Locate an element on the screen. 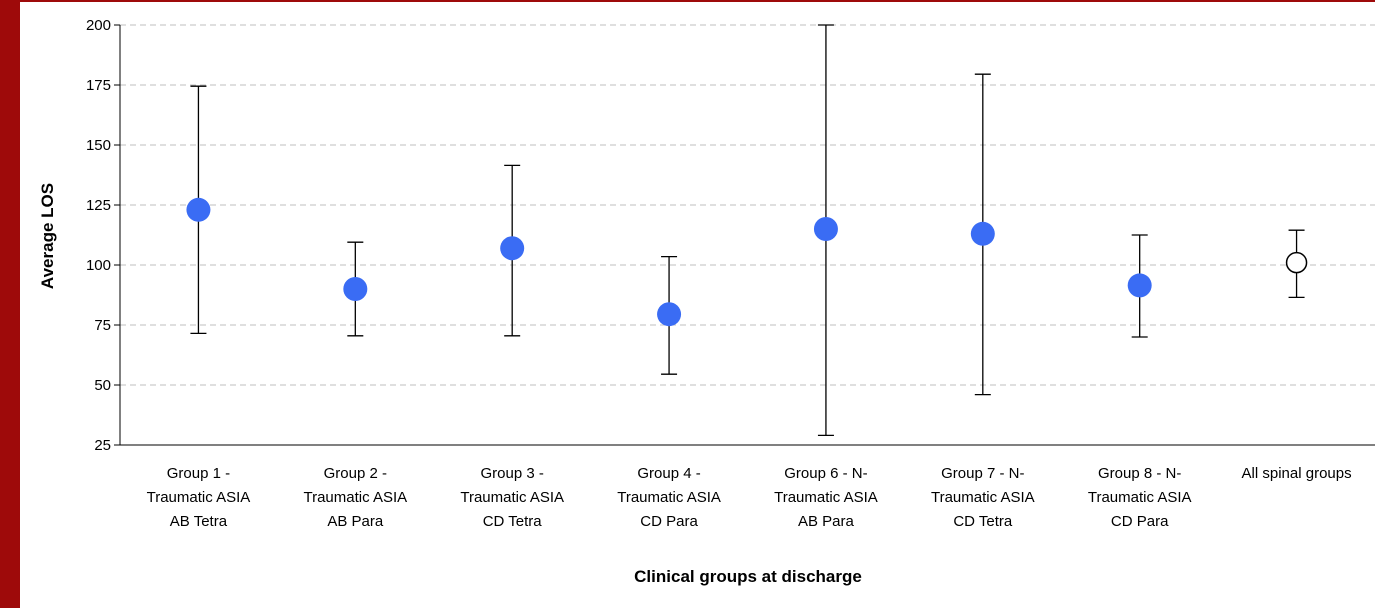 The height and width of the screenshot is (608, 1375). x-category-label-line: Group 4 - is located at coordinates (668, 473).